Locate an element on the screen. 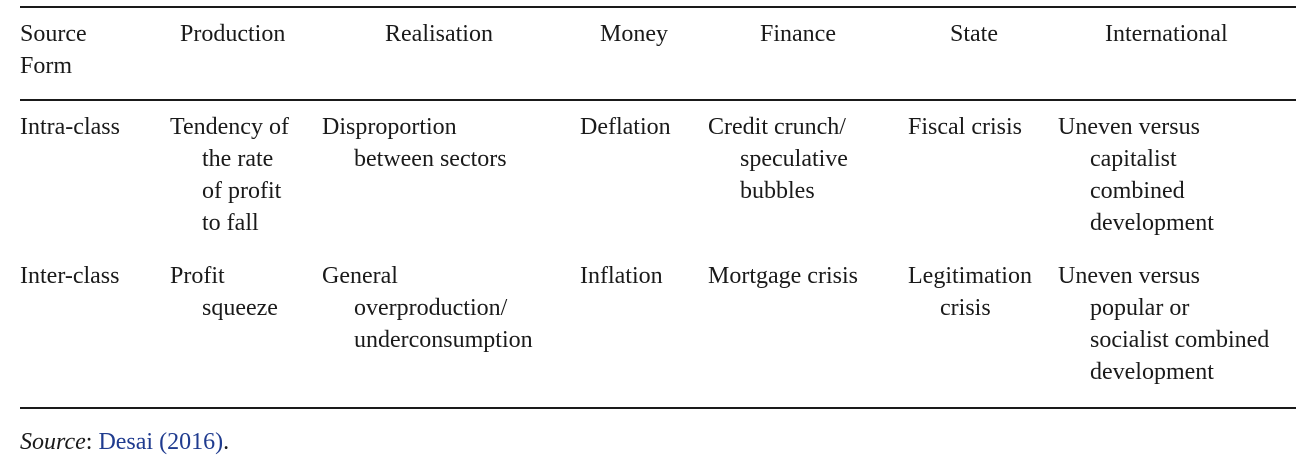  citation-link: Desai (2016) is located at coordinates (161, 442).